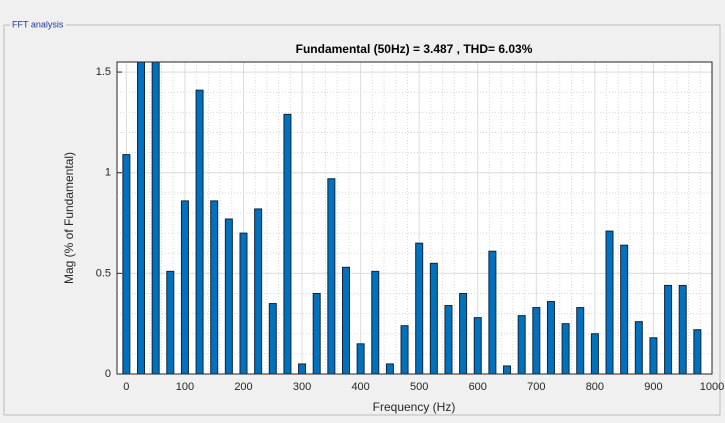  What do you see at coordinates (653, 387) in the screenshot?
I see `x-tick-label: 900` at bounding box center [653, 387].